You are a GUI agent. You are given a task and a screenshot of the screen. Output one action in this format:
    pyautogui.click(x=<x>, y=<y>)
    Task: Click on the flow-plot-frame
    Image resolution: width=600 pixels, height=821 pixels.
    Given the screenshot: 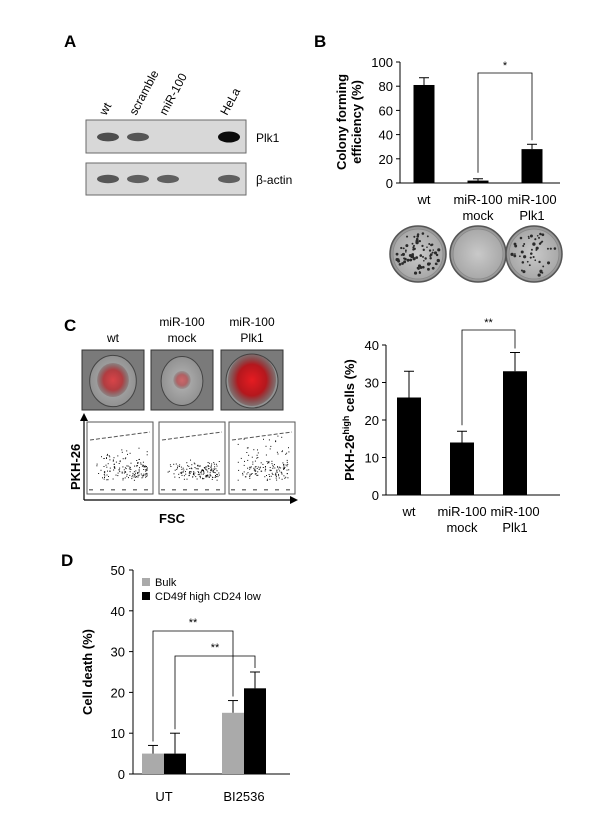 What is the action you would take?
    pyautogui.click(x=120, y=458)
    